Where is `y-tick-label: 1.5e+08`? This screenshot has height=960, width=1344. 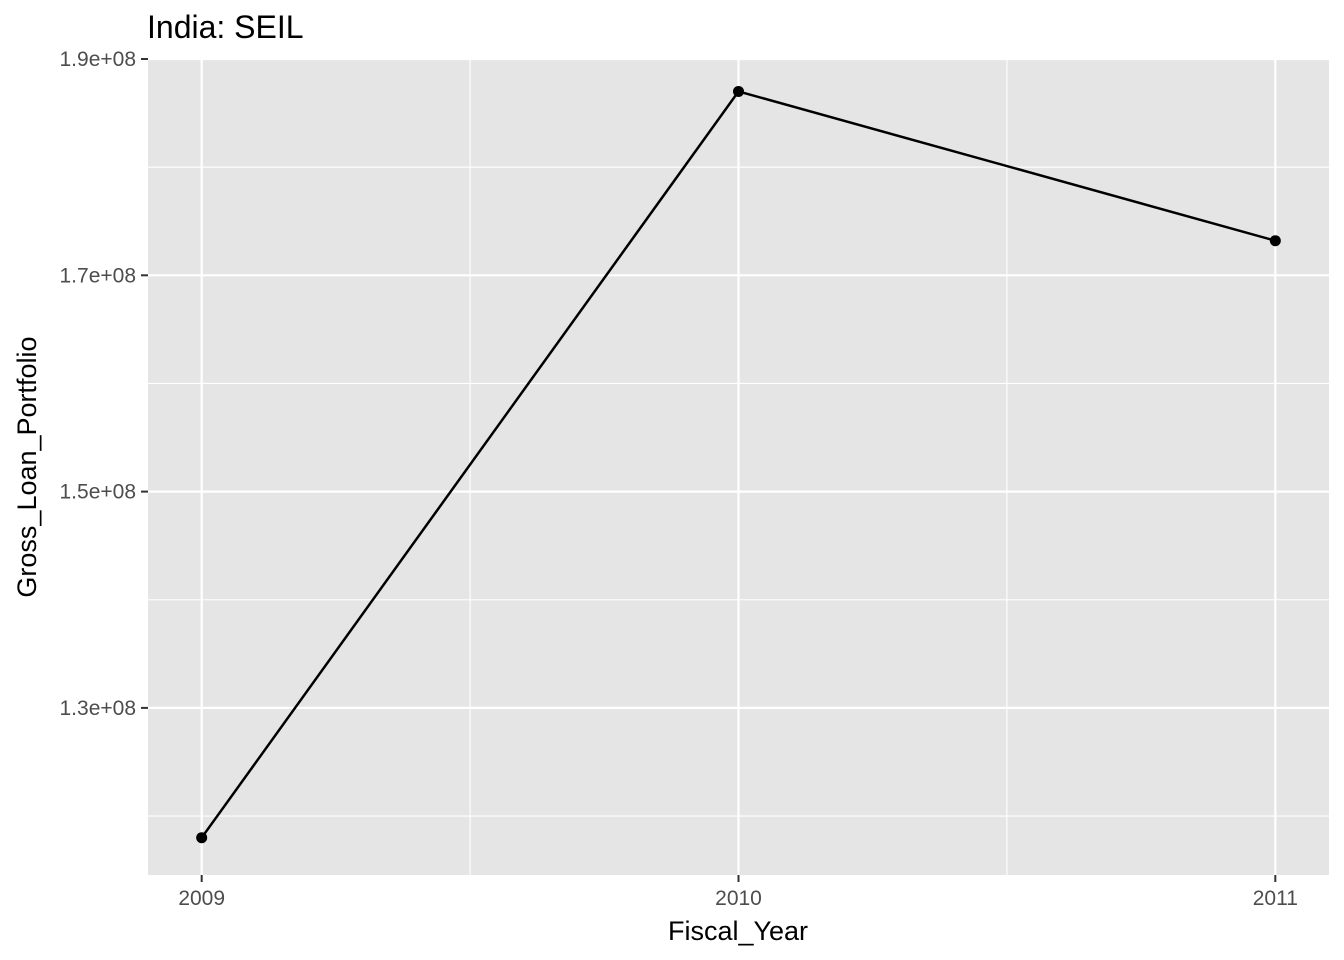 y-tick-label: 1.5e+08 is located at coordinates (98, 492).